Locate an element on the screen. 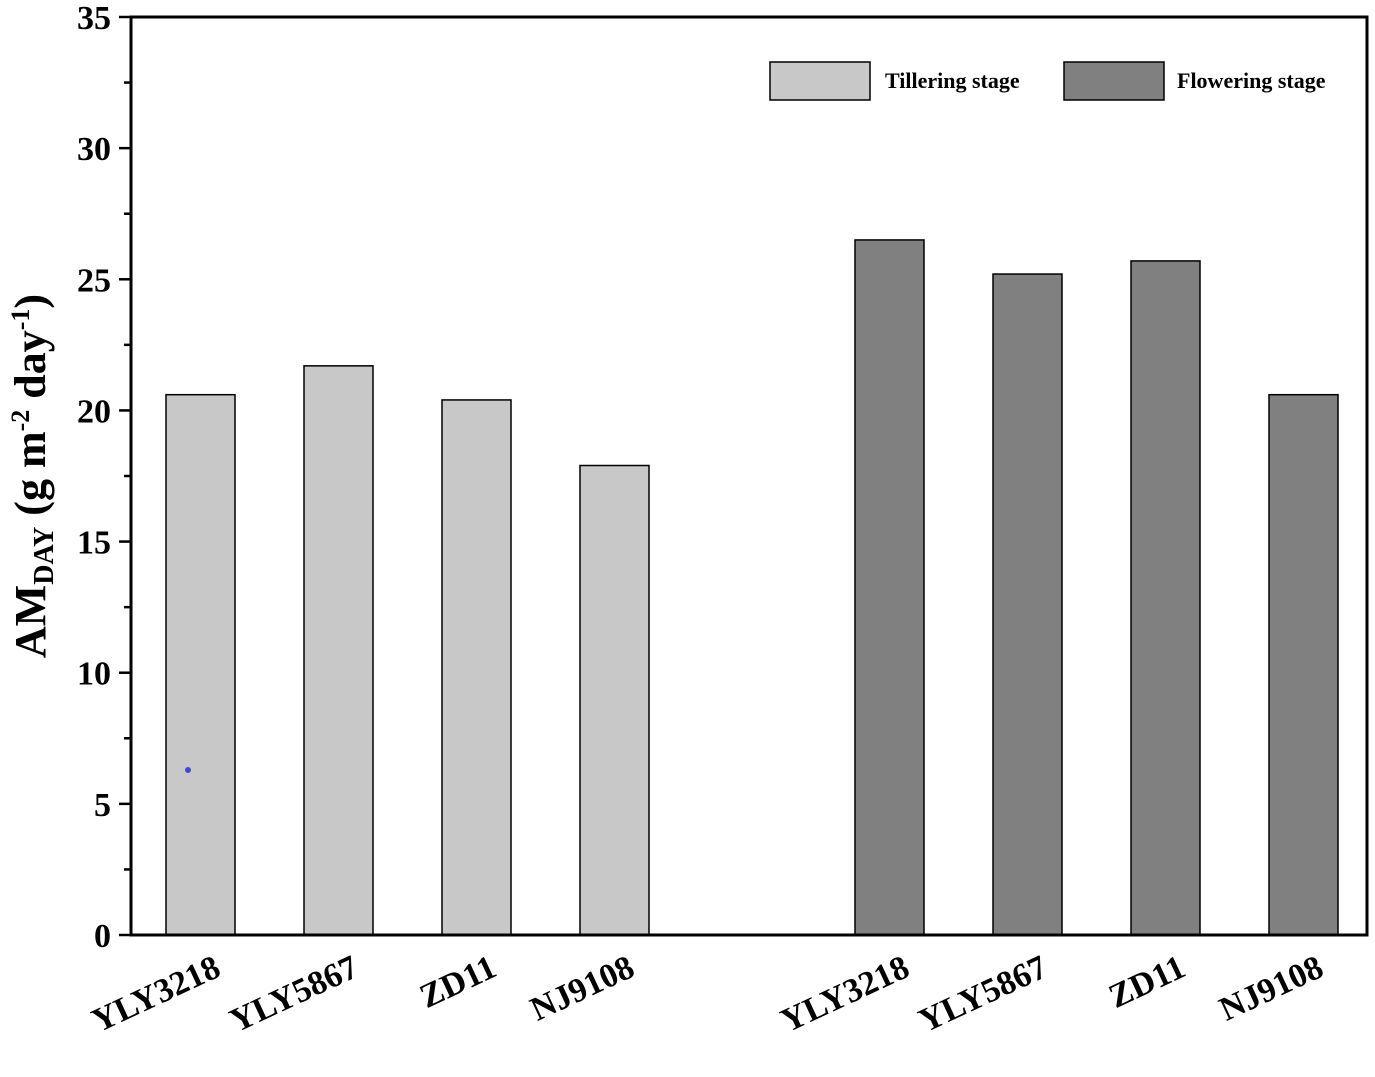 This screenshot has width=1375, height=1077. y-axis-label-main: AM is located at coordinates (30, 621).